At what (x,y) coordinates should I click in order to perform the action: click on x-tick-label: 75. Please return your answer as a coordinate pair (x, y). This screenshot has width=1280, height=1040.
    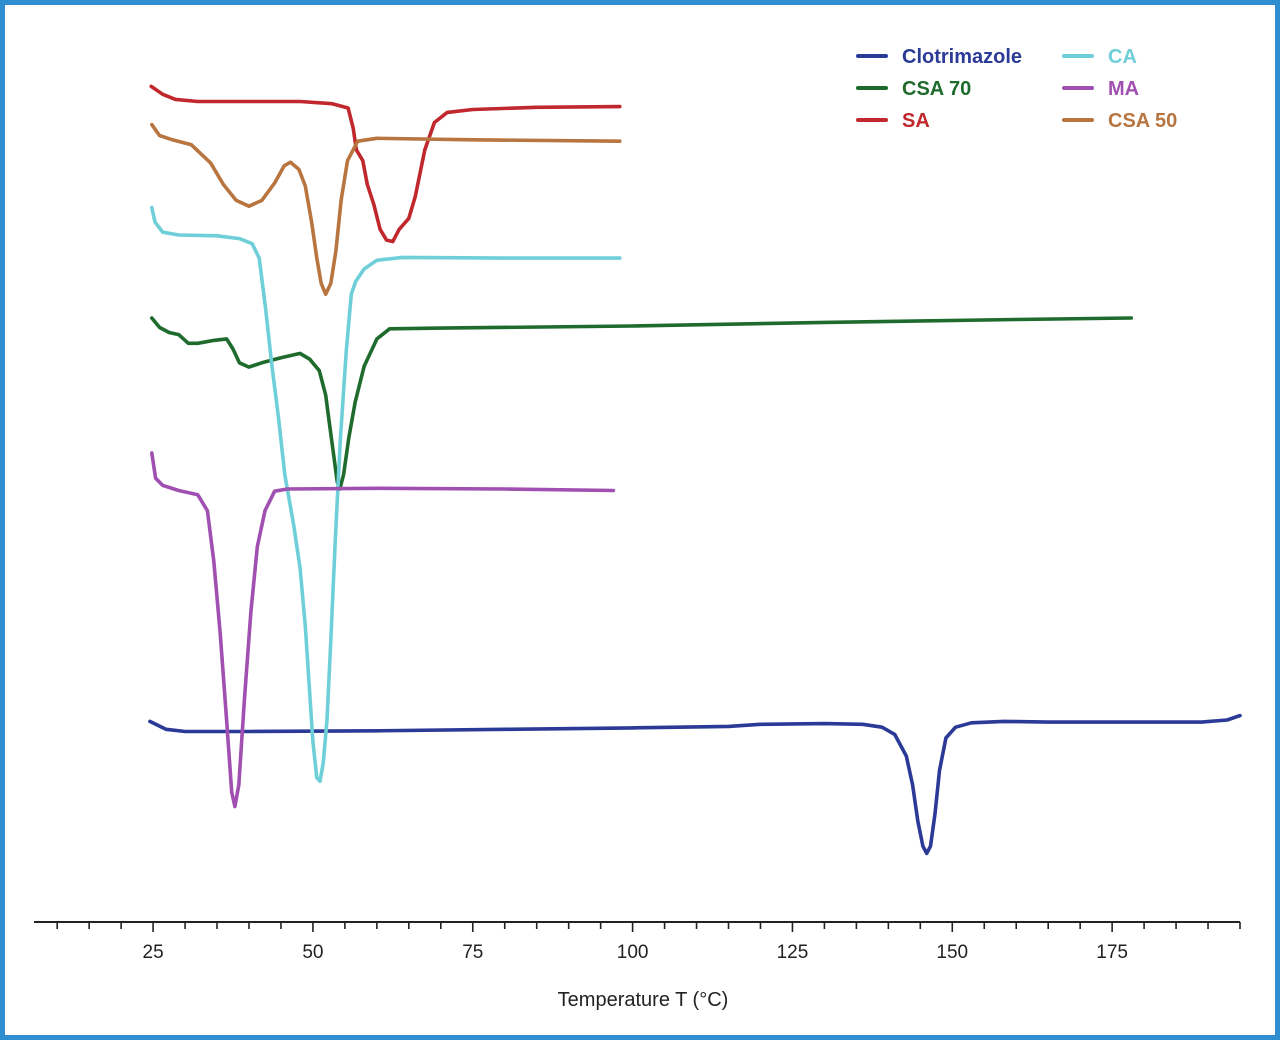
    Looking at the image, I should click on (472, 952).